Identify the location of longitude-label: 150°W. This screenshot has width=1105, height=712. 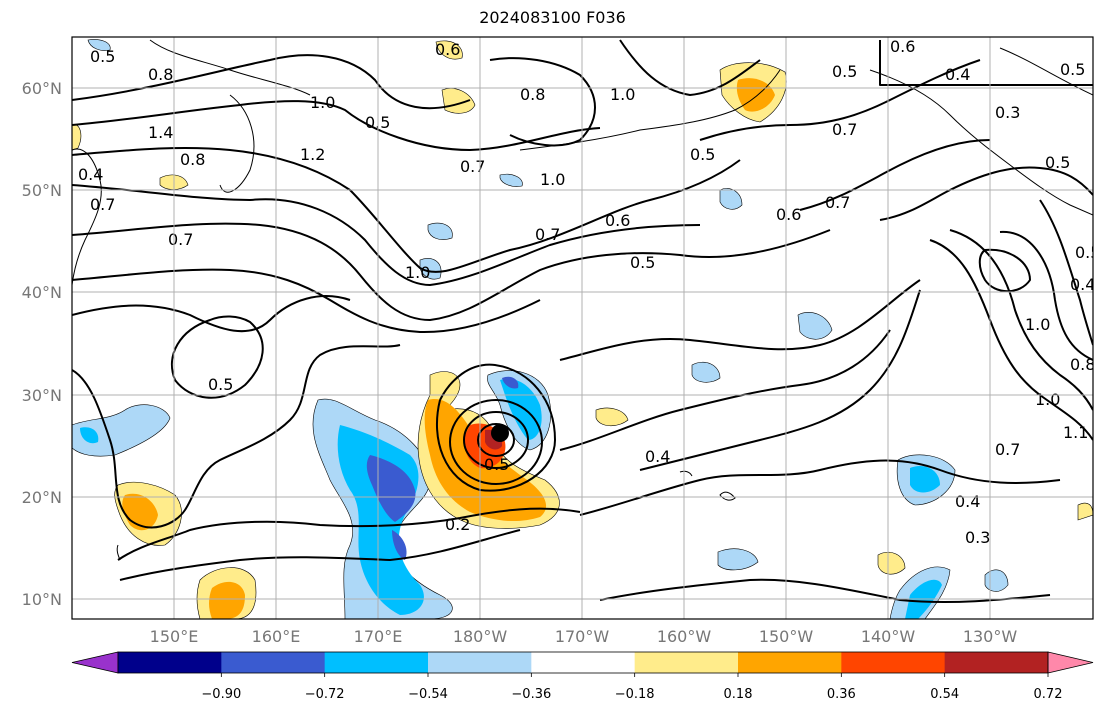
(786, 636).